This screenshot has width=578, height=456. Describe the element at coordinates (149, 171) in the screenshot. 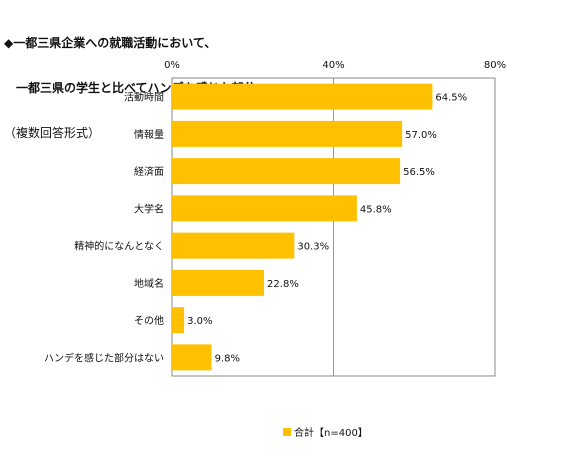

I see `category-label: 経済面` at that location.